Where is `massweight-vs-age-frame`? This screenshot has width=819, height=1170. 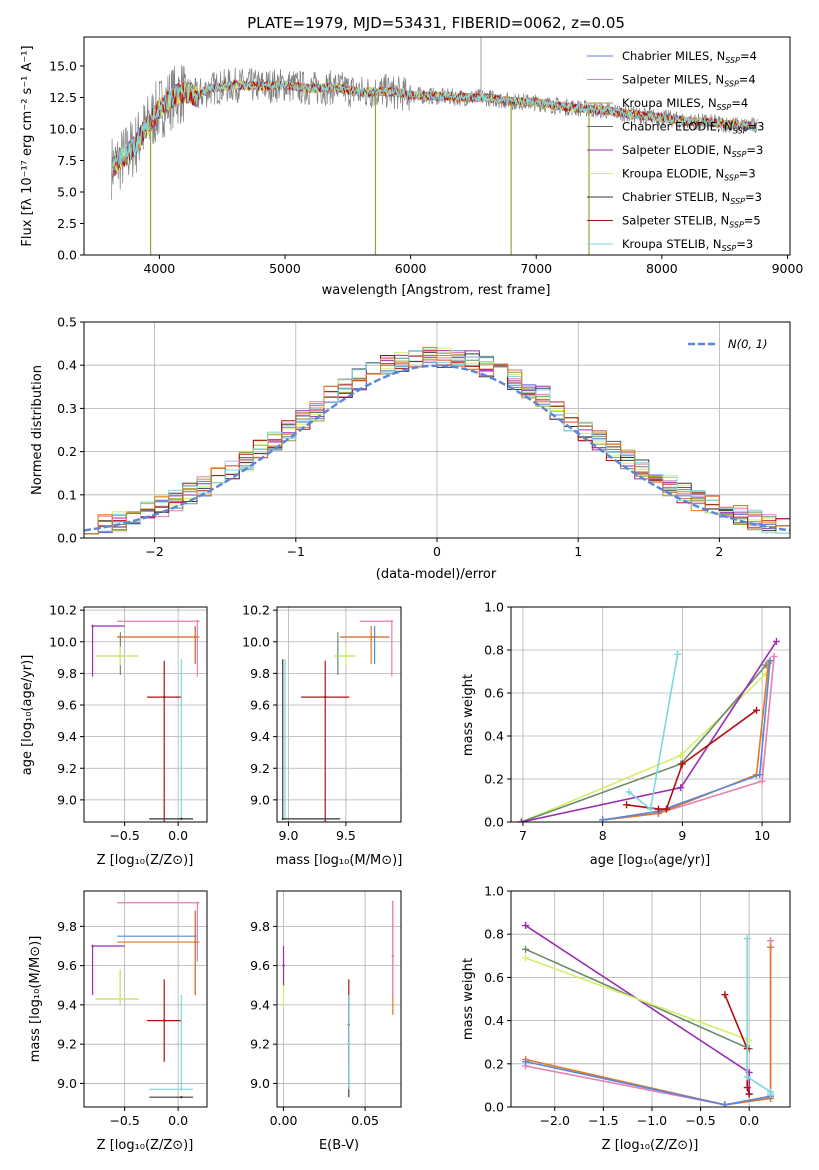
massweight-vs-age-frame is located at coordinates (650, 714).